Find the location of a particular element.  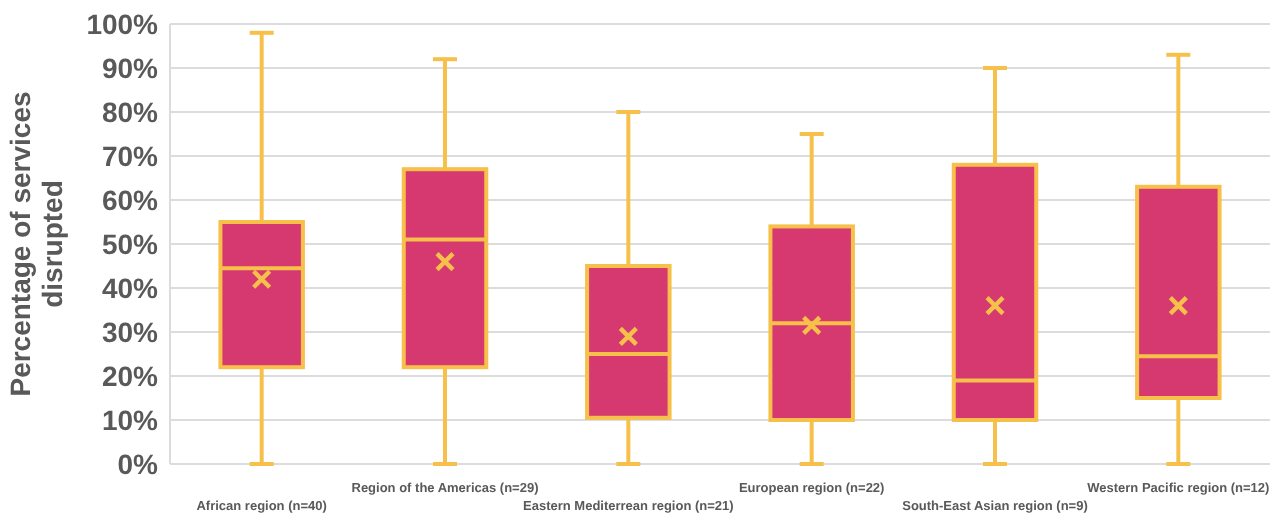

y-tick-label: 10% is located at coordinates (130, 419).